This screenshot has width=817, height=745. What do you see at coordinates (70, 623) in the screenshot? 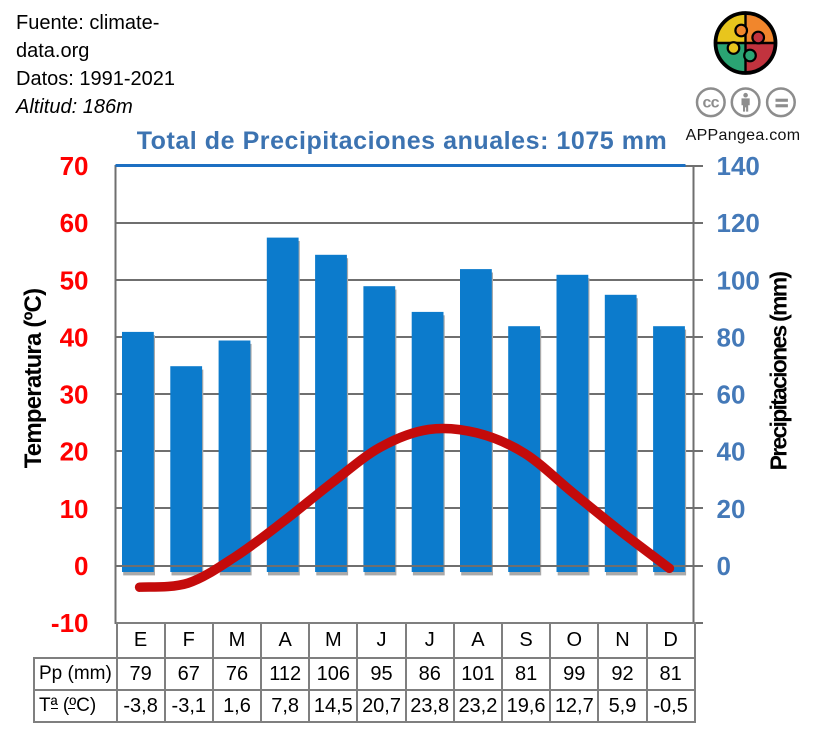
I see `svg-text: -10` at bounding box center [70, 623].